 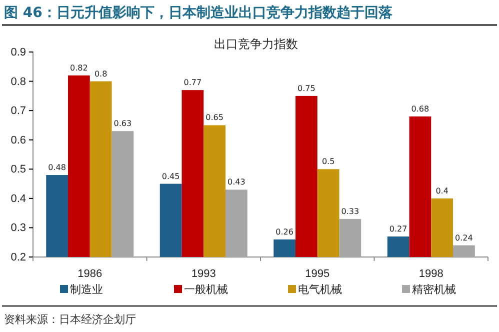 What do you see at coordinates (317, 274) in the screenshot?
I see `x-tick-label: 1995` at bounding box center [317, 274].